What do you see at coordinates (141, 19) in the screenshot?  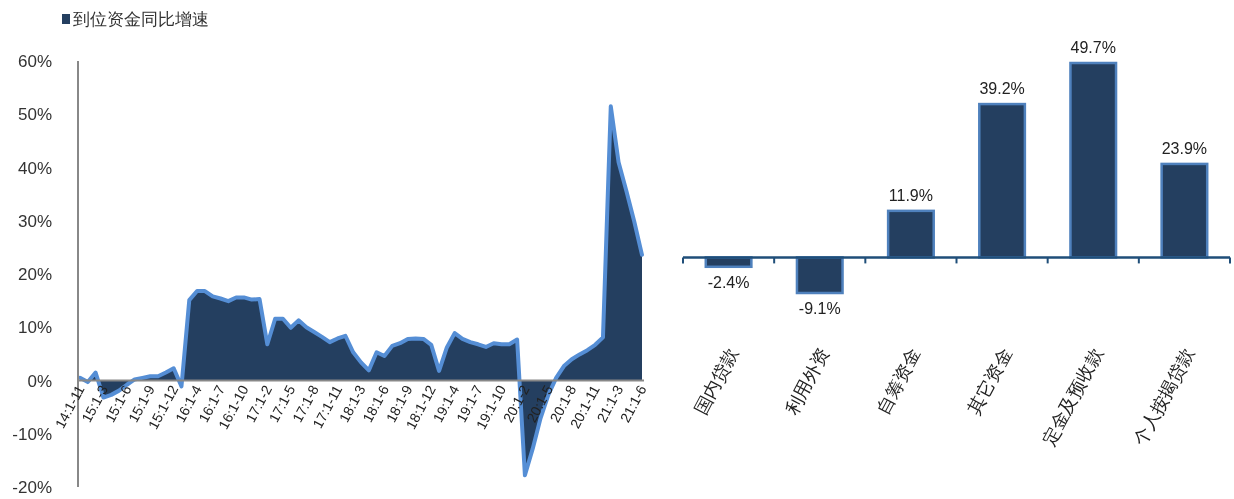 I see `legend-label: 到位资金同比增速` at bounding box center [141, 19].